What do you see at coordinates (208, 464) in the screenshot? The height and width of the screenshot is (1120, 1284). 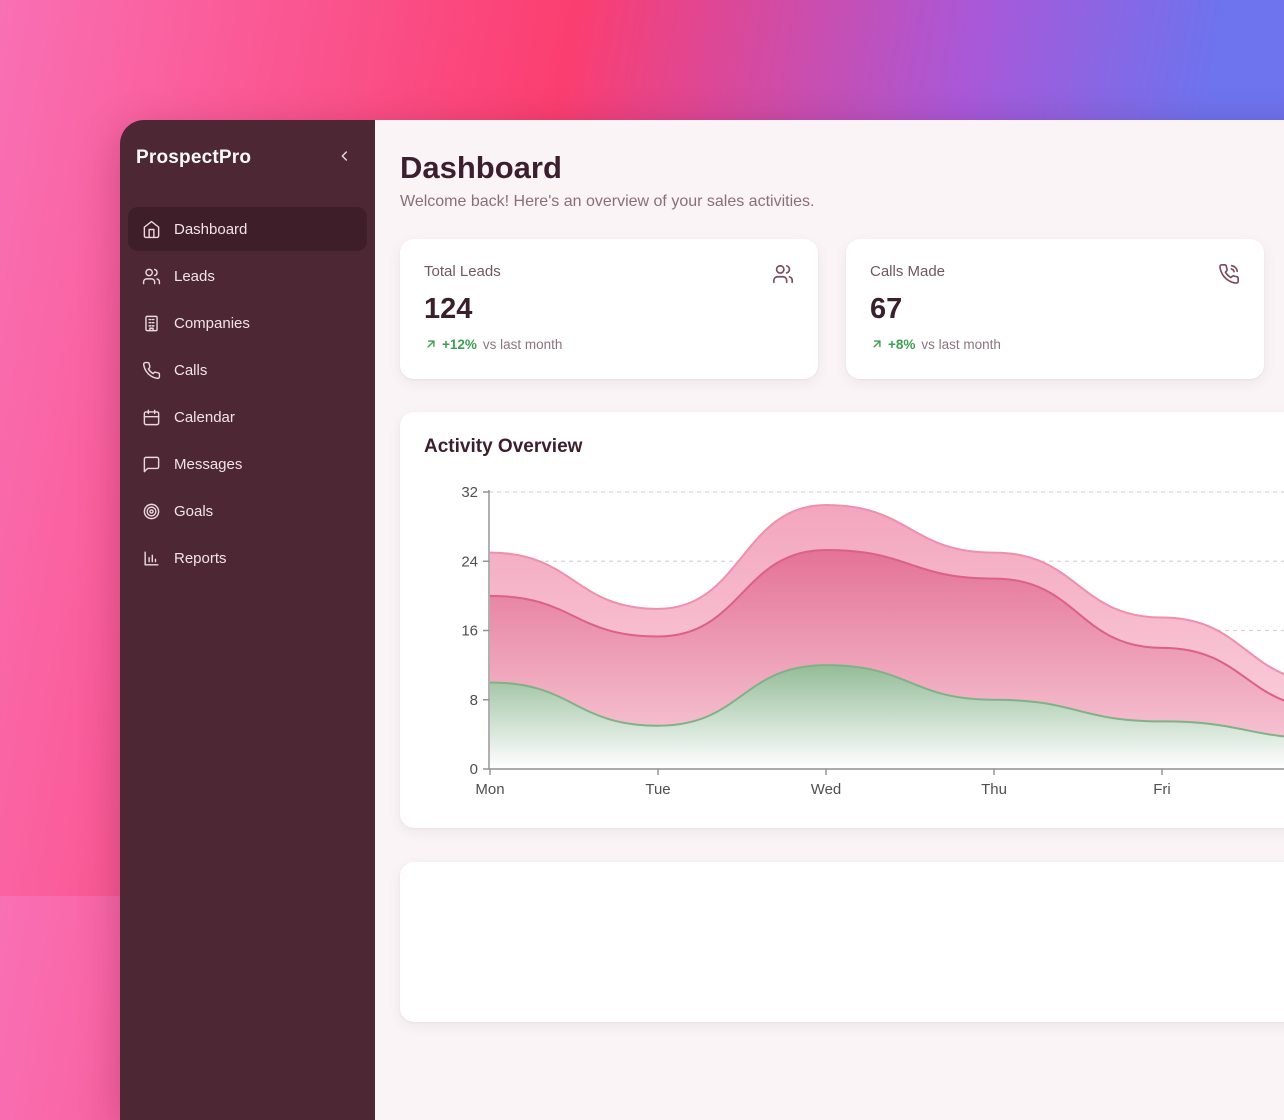 I see `sidebar-item-label: Messages` at bounding box center [208, 464].